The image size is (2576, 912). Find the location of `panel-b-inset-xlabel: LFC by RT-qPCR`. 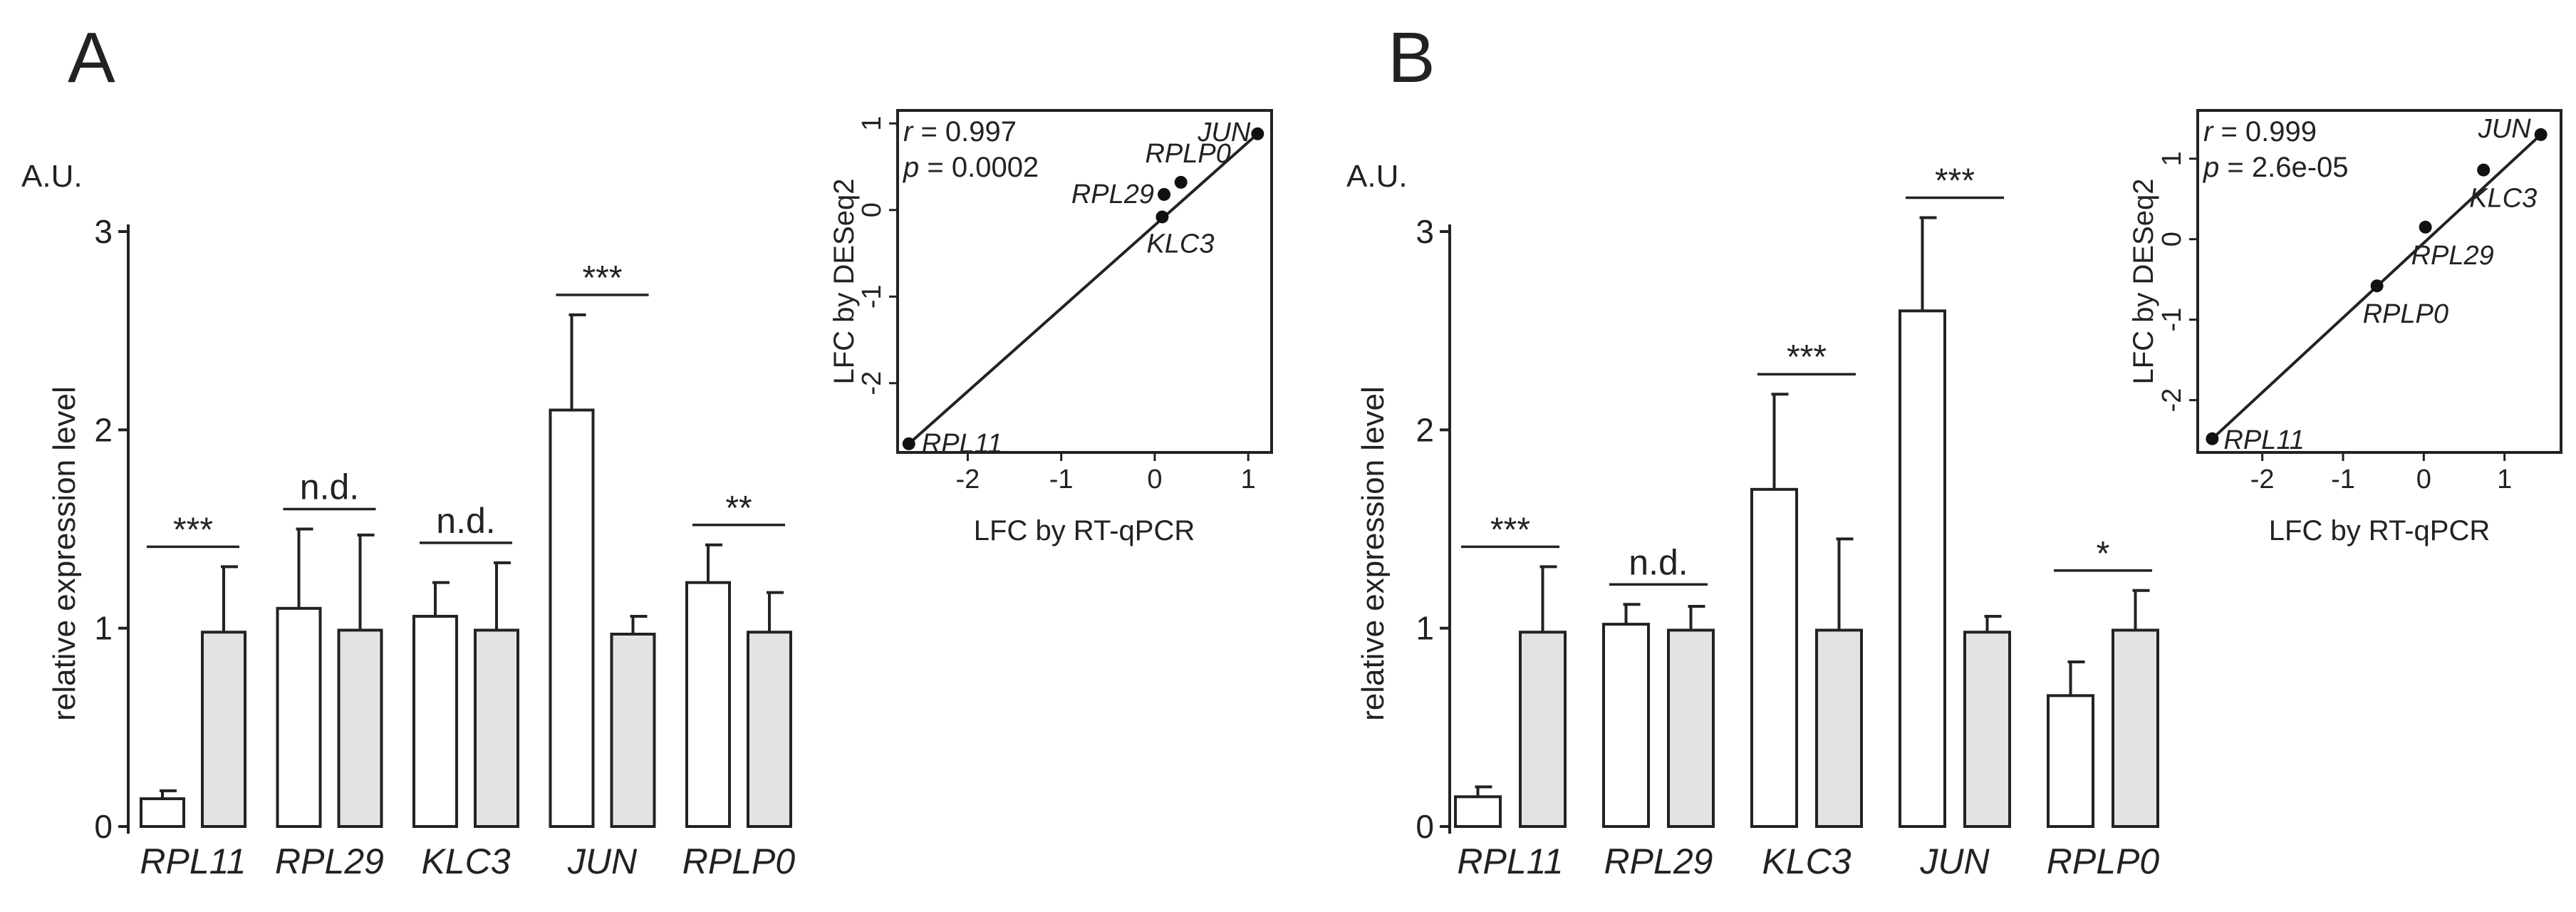

panel-b-inset-xlabel: LFC by RT-qPCR is located at coordinates (2379, 530).